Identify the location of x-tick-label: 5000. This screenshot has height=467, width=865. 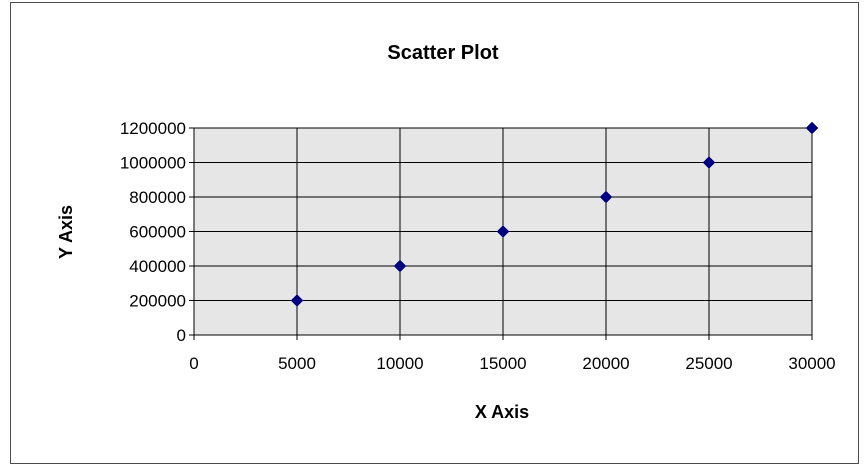
(297, 363).